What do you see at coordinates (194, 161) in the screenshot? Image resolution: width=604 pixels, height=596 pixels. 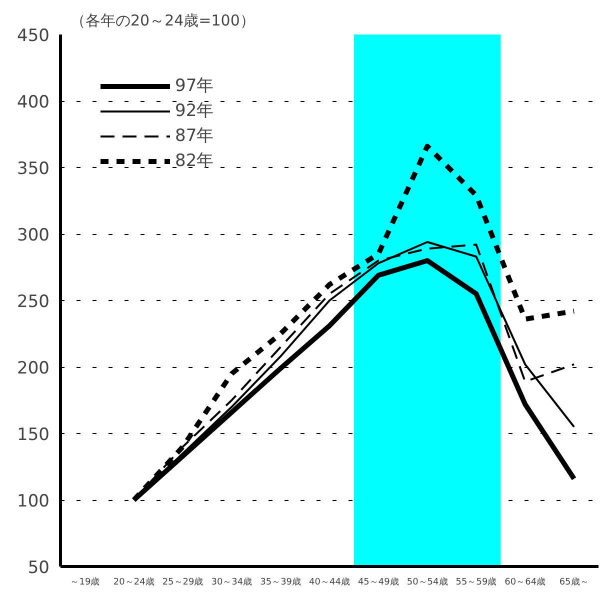 I see `legend-label: 82年` at bounding box center [194, 161].